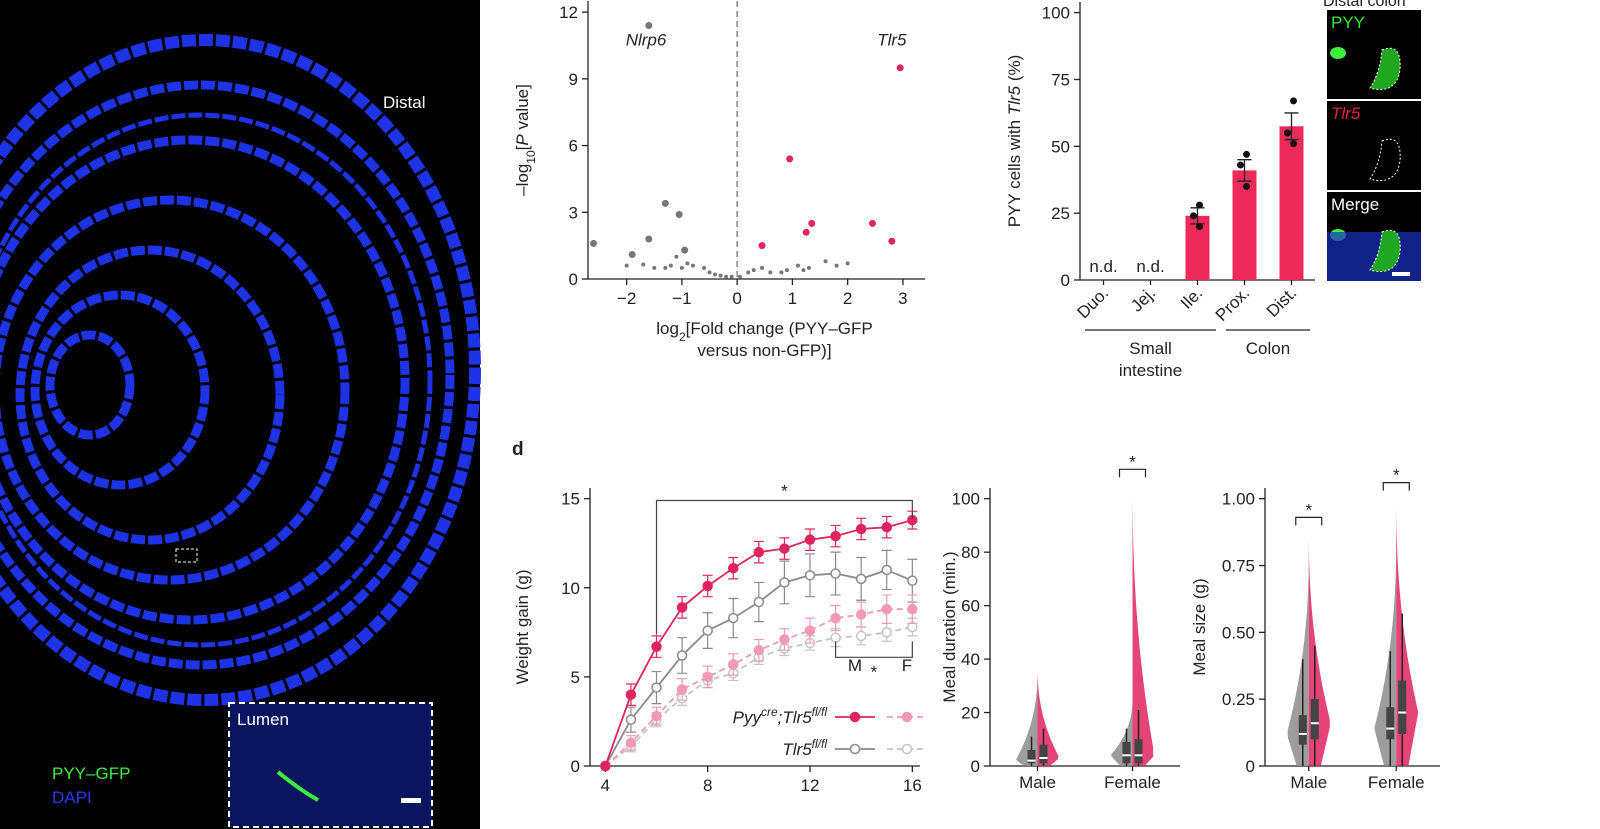  Describe the element at coordinates (575, 677) in the screenshot. I see `y-tick-label: 5` at that location.